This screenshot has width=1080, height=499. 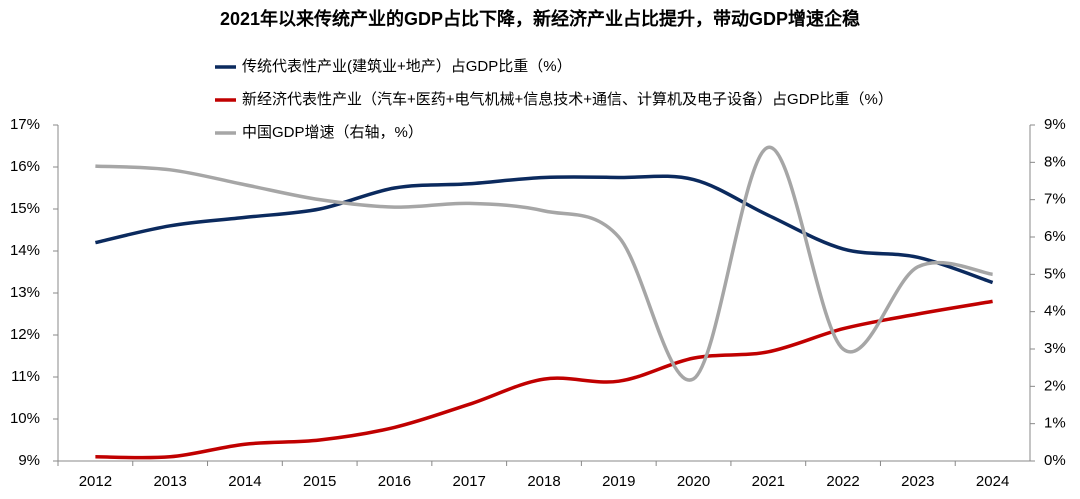 I want to click on y-tick-label: 11%, so click(x=25, y=376).